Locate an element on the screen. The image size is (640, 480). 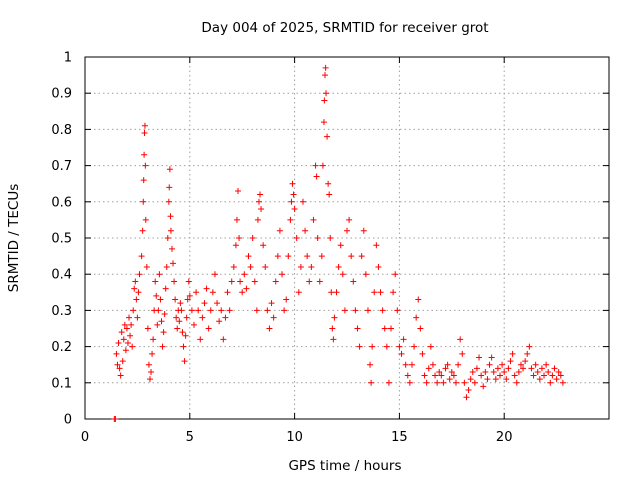
y-tick-label: 1 is located at coordinates (68, 58).